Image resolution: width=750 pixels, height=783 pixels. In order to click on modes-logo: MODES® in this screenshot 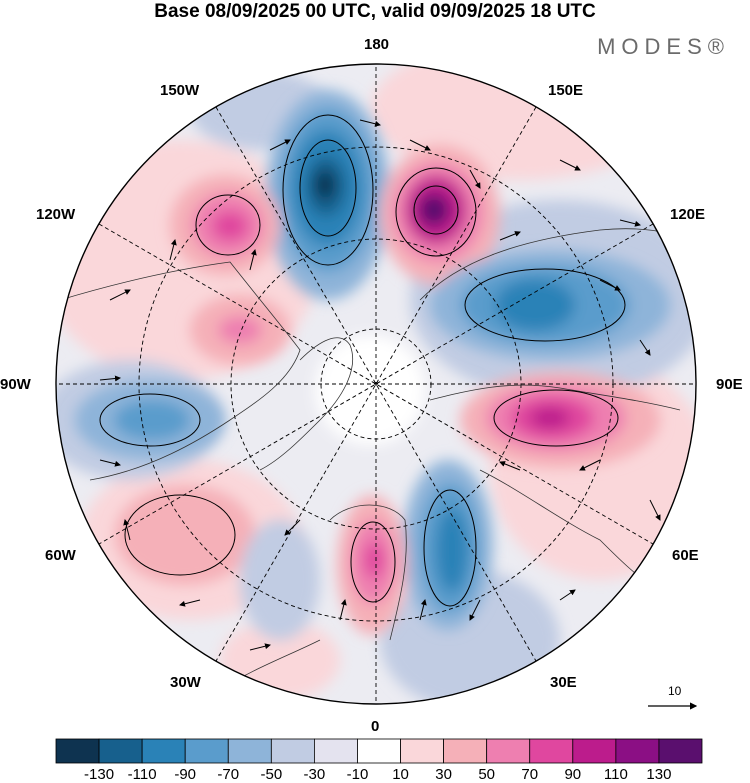, I will do `click(663, 46)`.